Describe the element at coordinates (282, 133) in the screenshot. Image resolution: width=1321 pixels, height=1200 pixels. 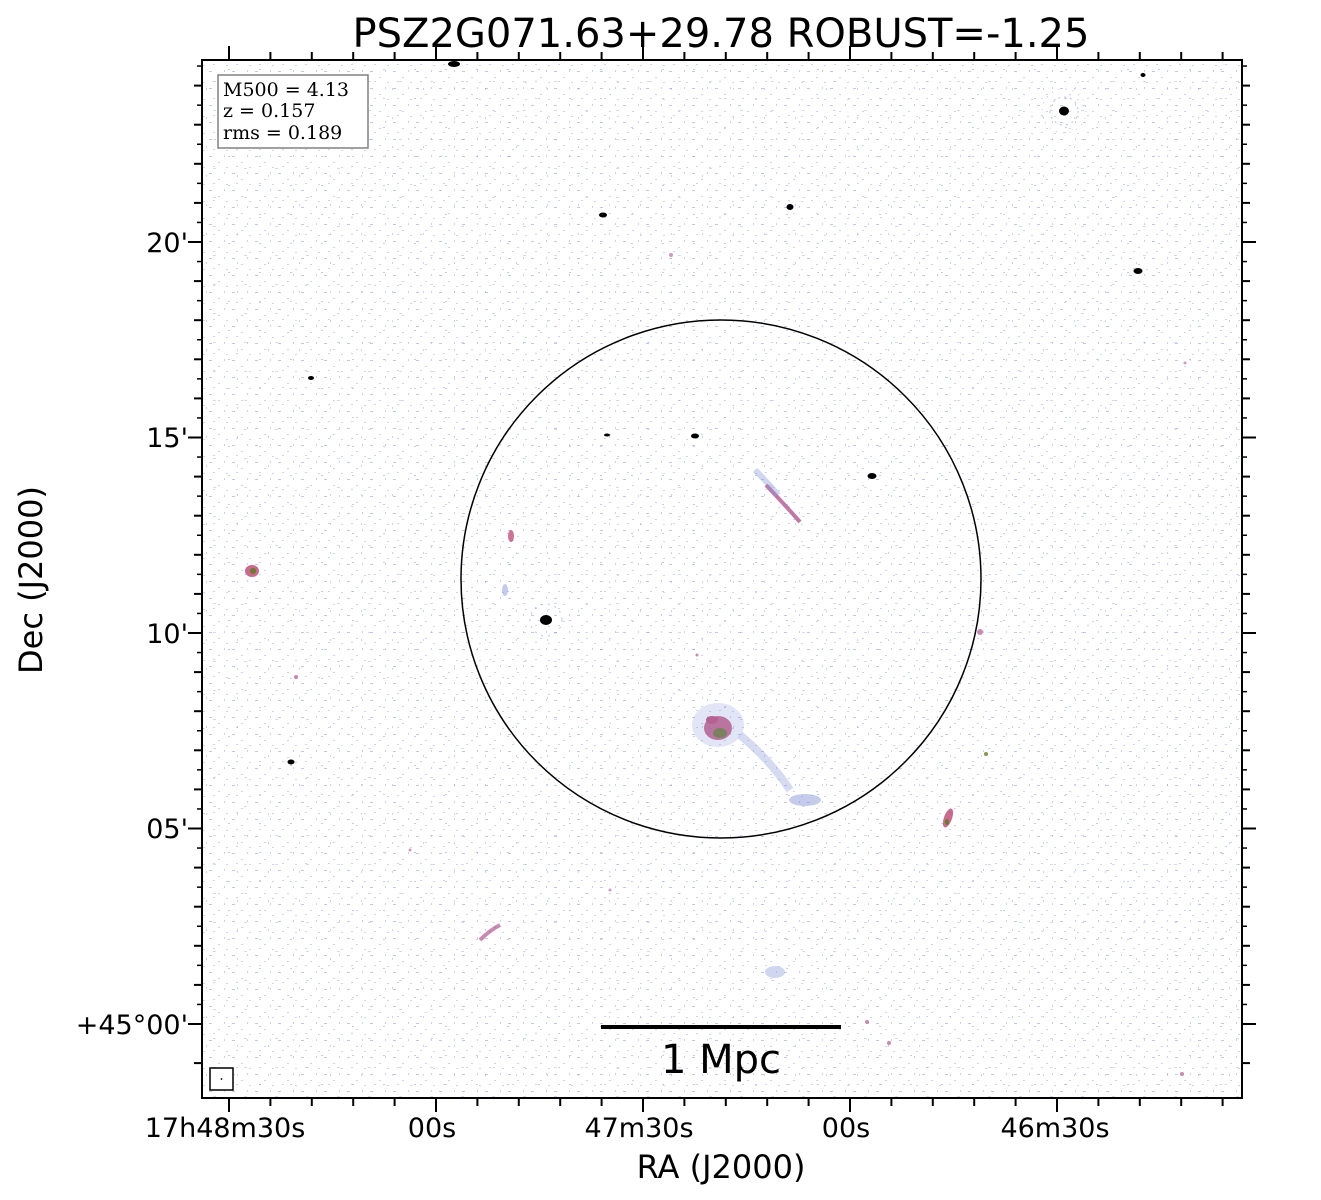
I see `info-rms: rms = 0.189` at that location.